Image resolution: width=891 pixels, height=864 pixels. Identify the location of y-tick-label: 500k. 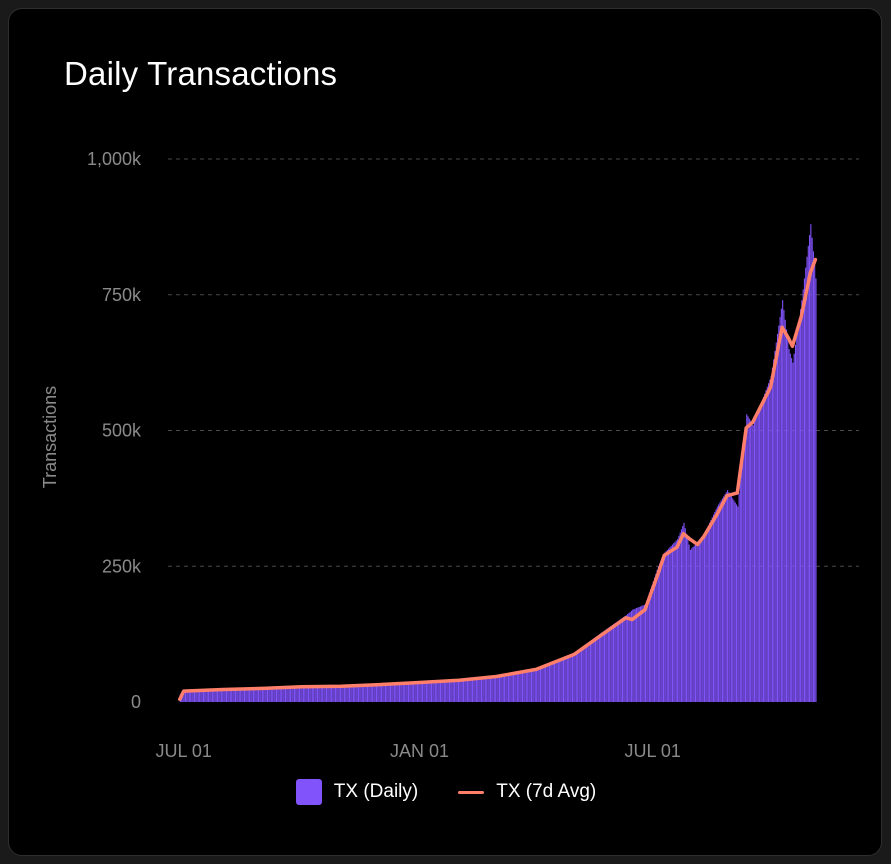
(122, 431).